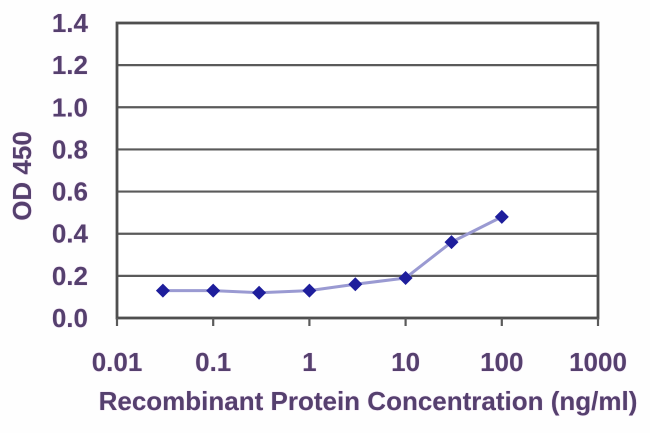 The height and width of the screenshot is (433, 650). What do you see at coordinates (405, 362) in the screenshot?
I see `x-tick-label: 10` at bounding box center [405, 362].